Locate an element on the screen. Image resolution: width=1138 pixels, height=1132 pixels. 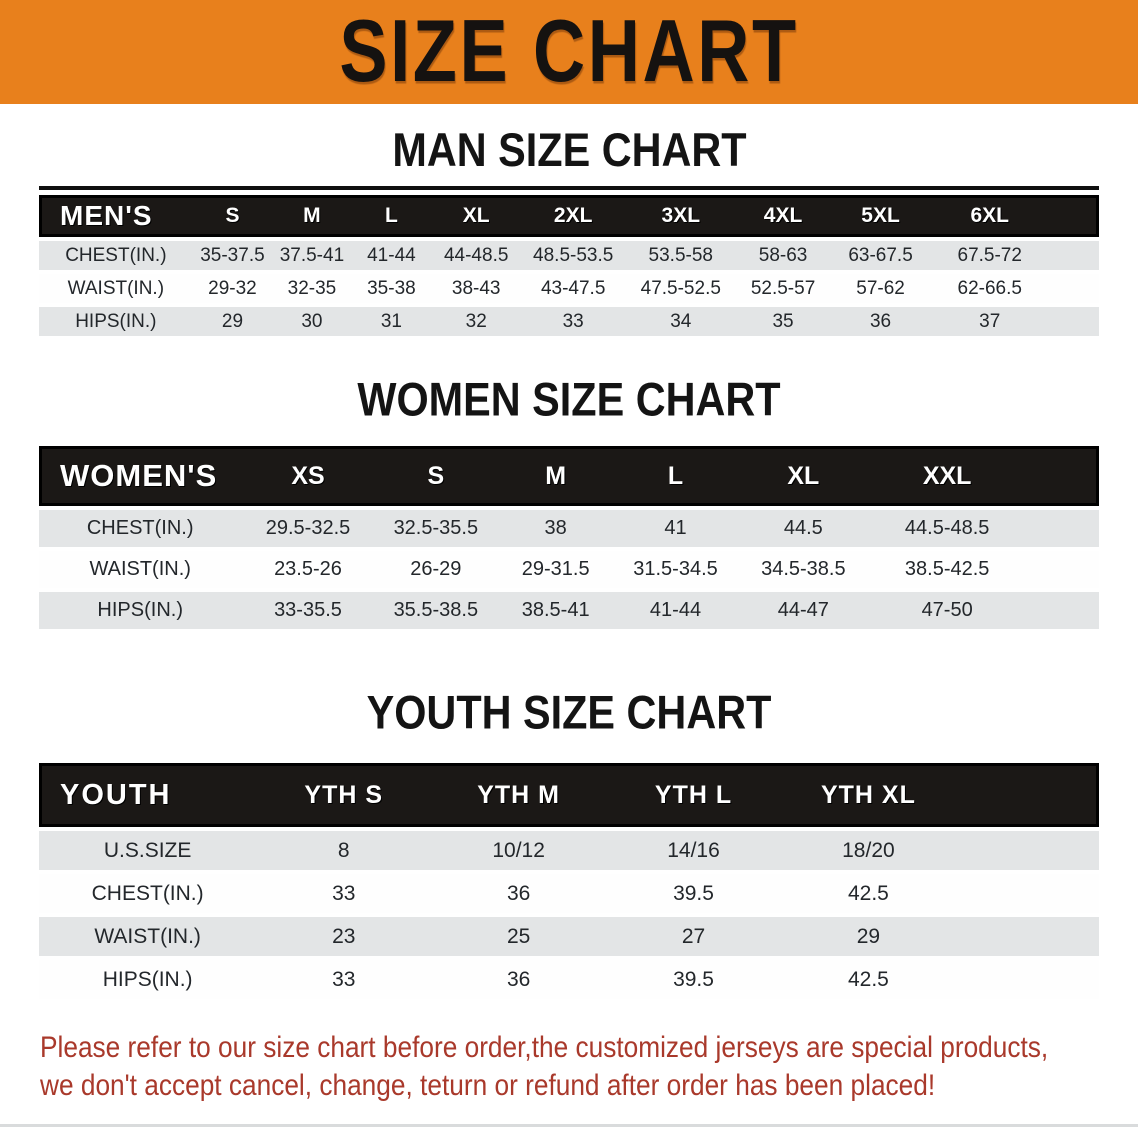
table-cell: 58-63 is located at coordinates (783, 255).